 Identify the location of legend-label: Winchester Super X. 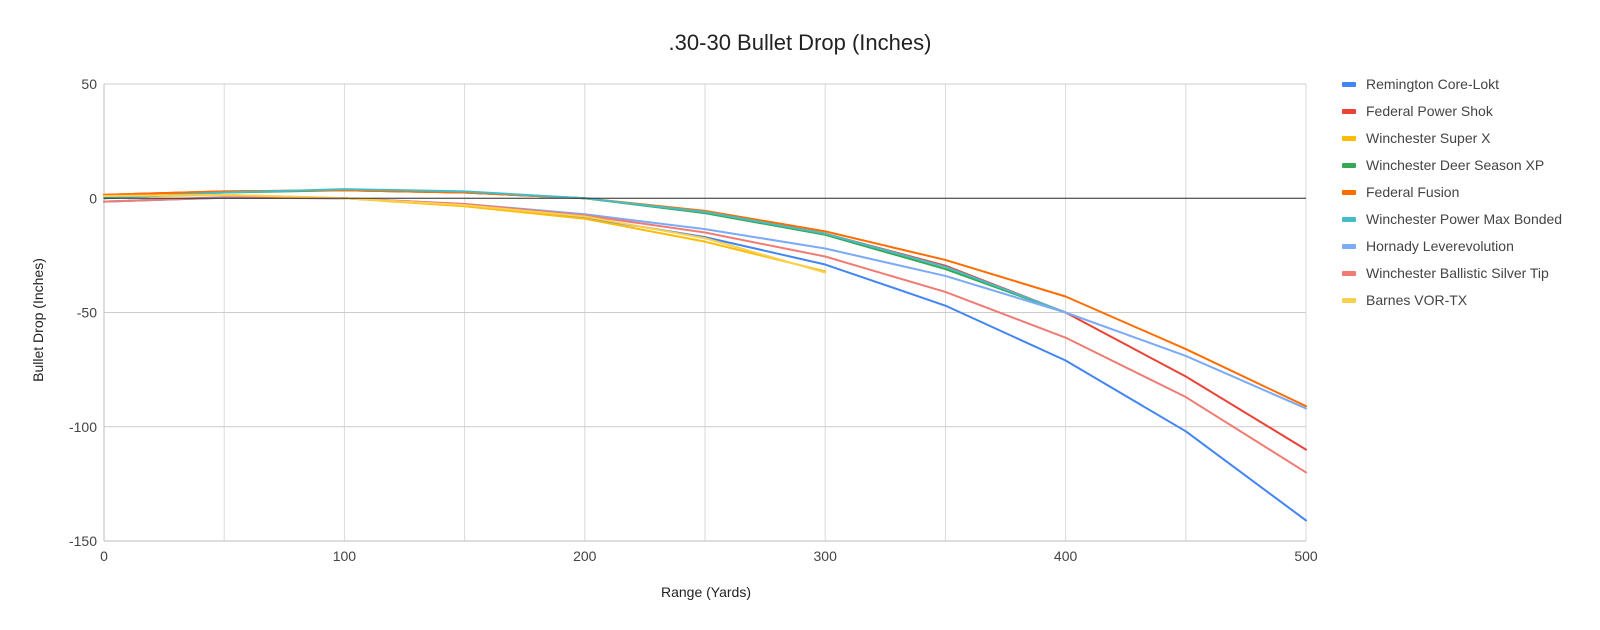
(1428, 138).